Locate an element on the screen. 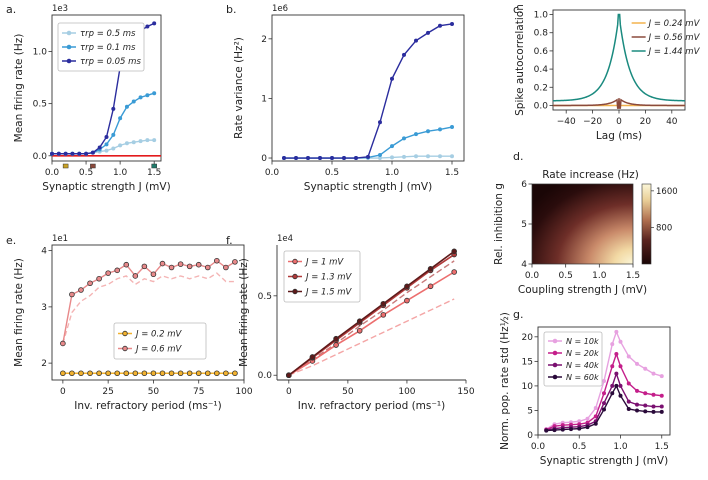  colorbar-tick-label: 1600 is located at coordinates (667, 192).